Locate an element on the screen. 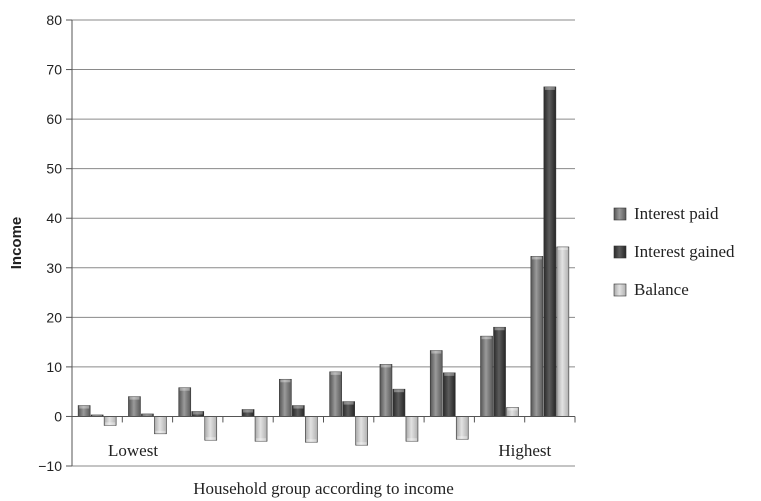  x-axis-label: Household group according to income is located at coordinates (323, 488).